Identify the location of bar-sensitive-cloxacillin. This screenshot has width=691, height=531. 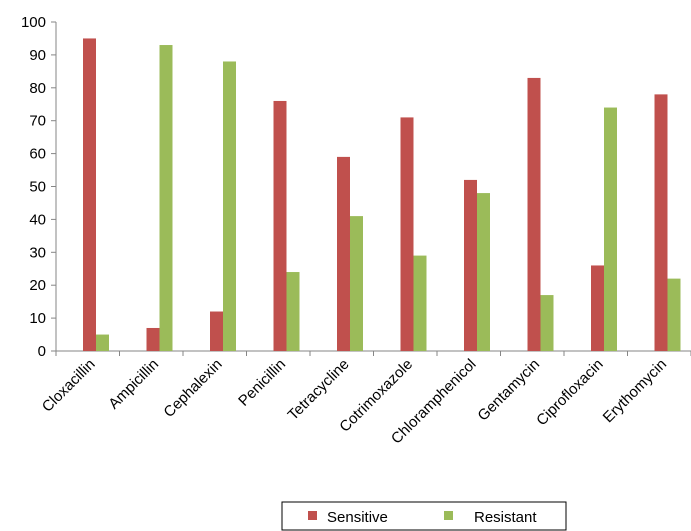
(89, 194).